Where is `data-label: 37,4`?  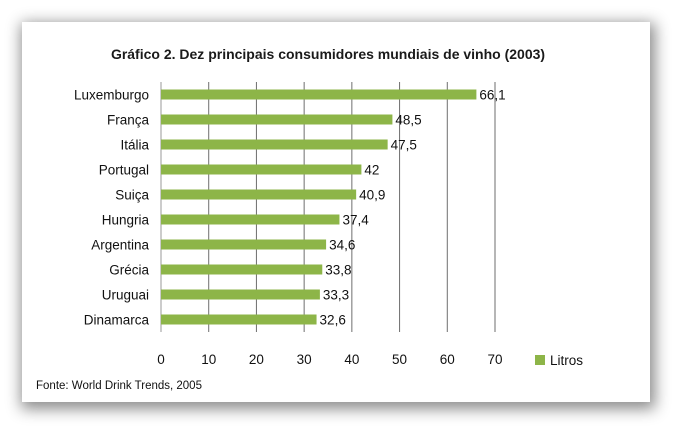
data-label: 37,4 is located at coordinates (355, 220).